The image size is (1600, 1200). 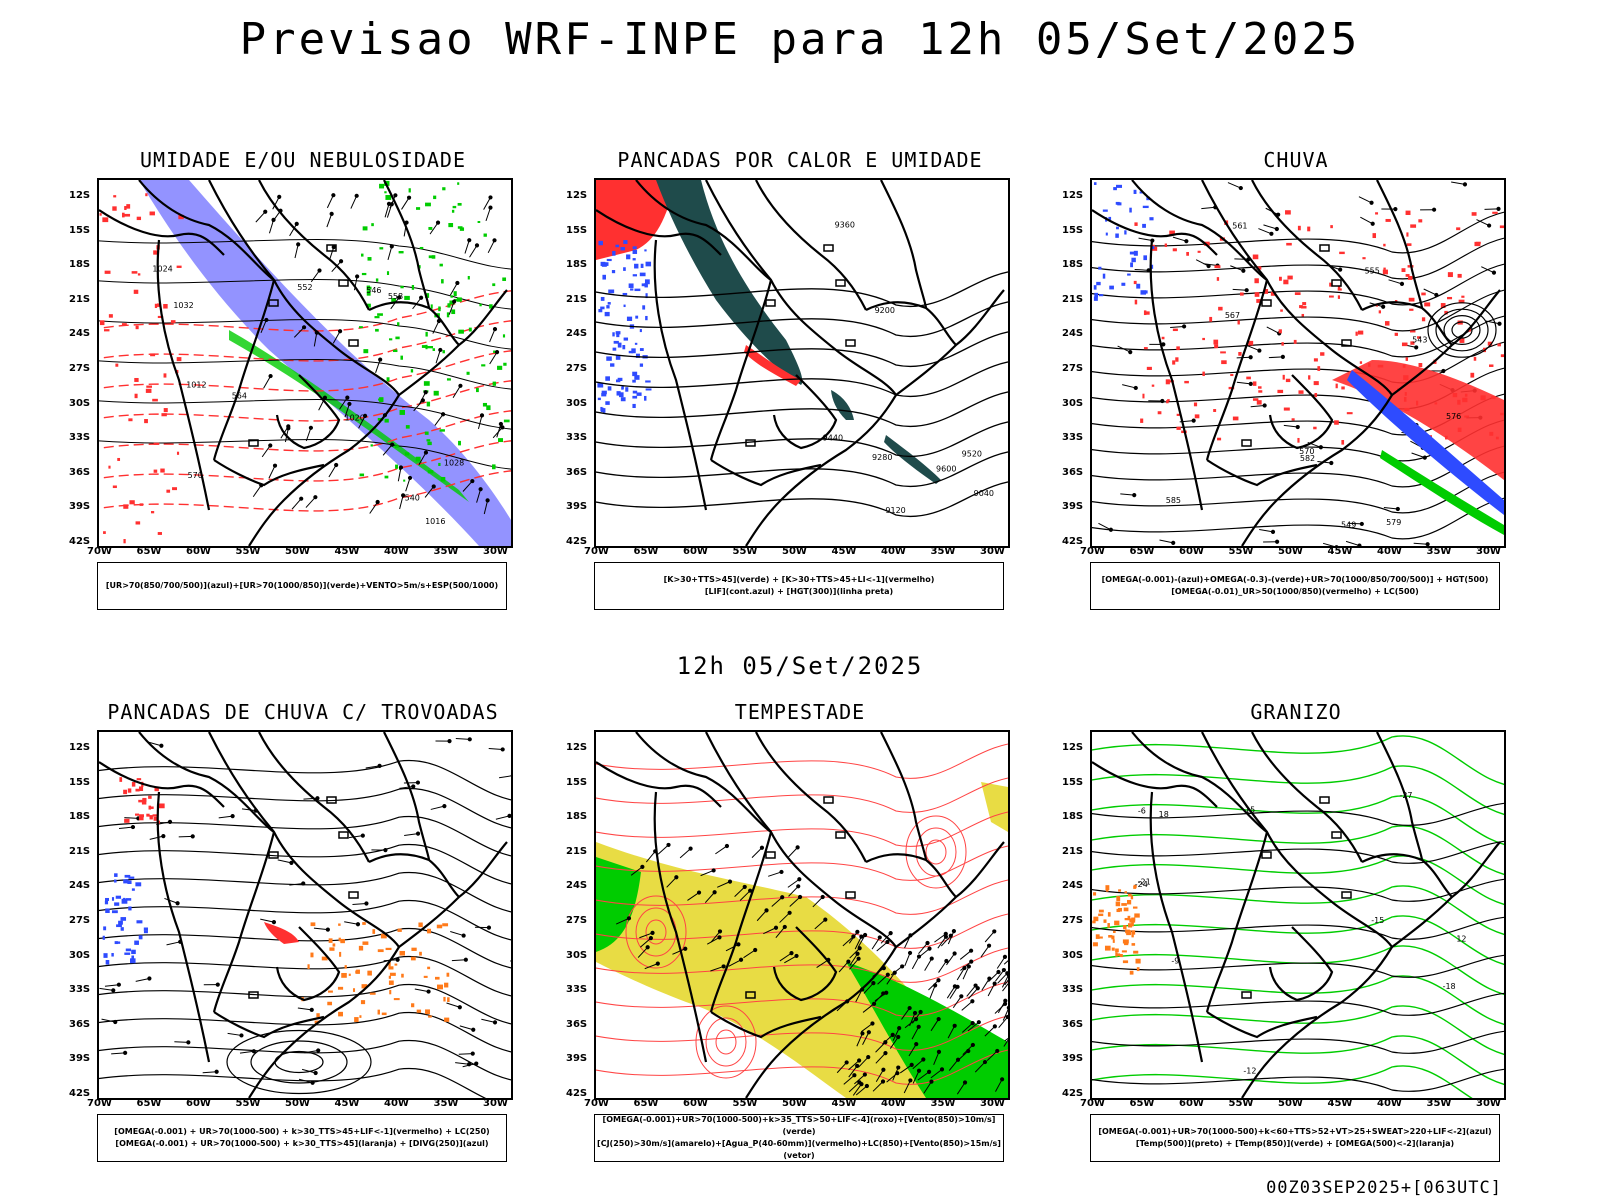 What do you see at coordinates (281, 933) in the screenshot?
I see `red-core` at bounding box center [281, 933].